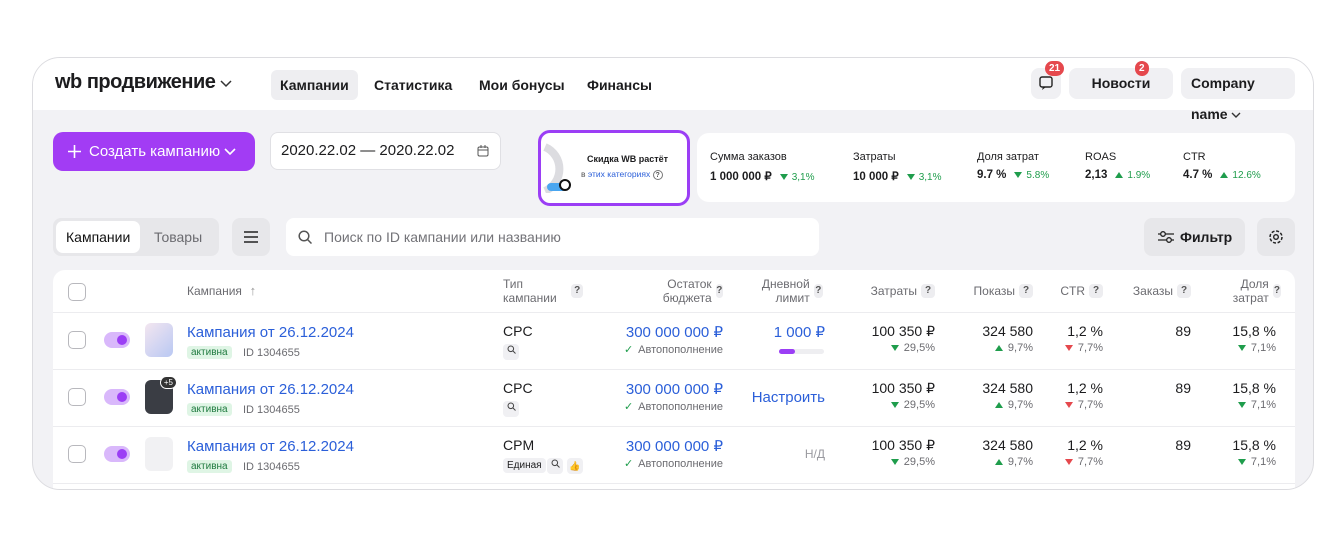 Image resolution: width=1344 pixels, height=546 pixels. What do you see at coordinates (673, 349) in the screenshot?
I see `autopay: ✓ Автопополнение` at bounding box center [673, 349].